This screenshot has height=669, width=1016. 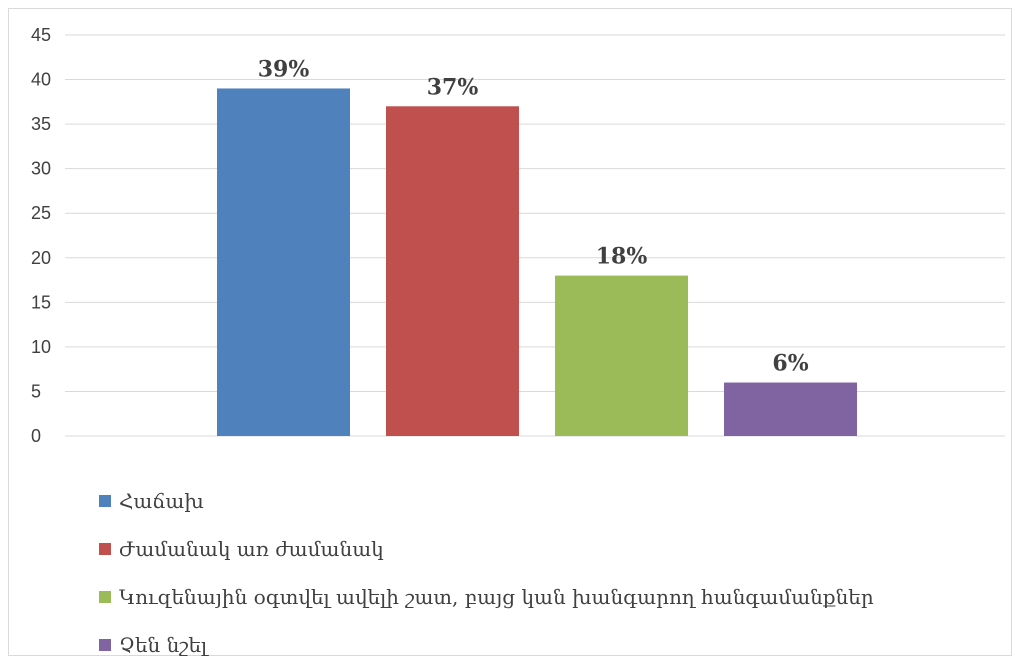 I want to click on data-label: 18%, so click(x=622, y=257).